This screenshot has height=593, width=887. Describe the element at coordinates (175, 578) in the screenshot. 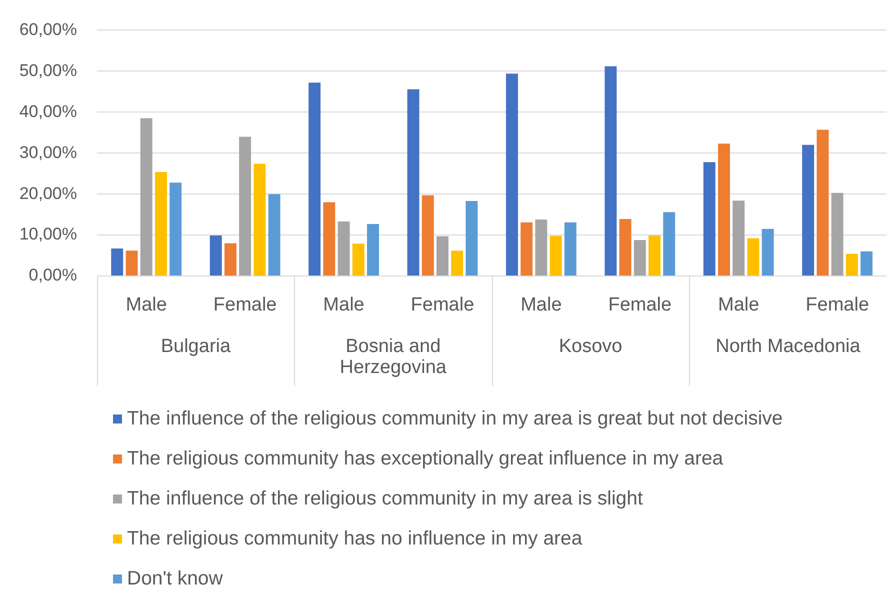

I see `legend-label: Don't know` at that location.